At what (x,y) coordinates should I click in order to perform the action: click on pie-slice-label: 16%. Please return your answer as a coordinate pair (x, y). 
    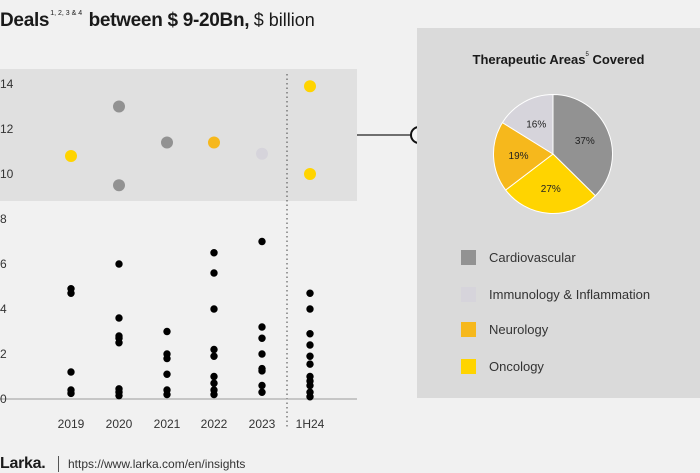
    Looking at the image, I should click on (536, 124).